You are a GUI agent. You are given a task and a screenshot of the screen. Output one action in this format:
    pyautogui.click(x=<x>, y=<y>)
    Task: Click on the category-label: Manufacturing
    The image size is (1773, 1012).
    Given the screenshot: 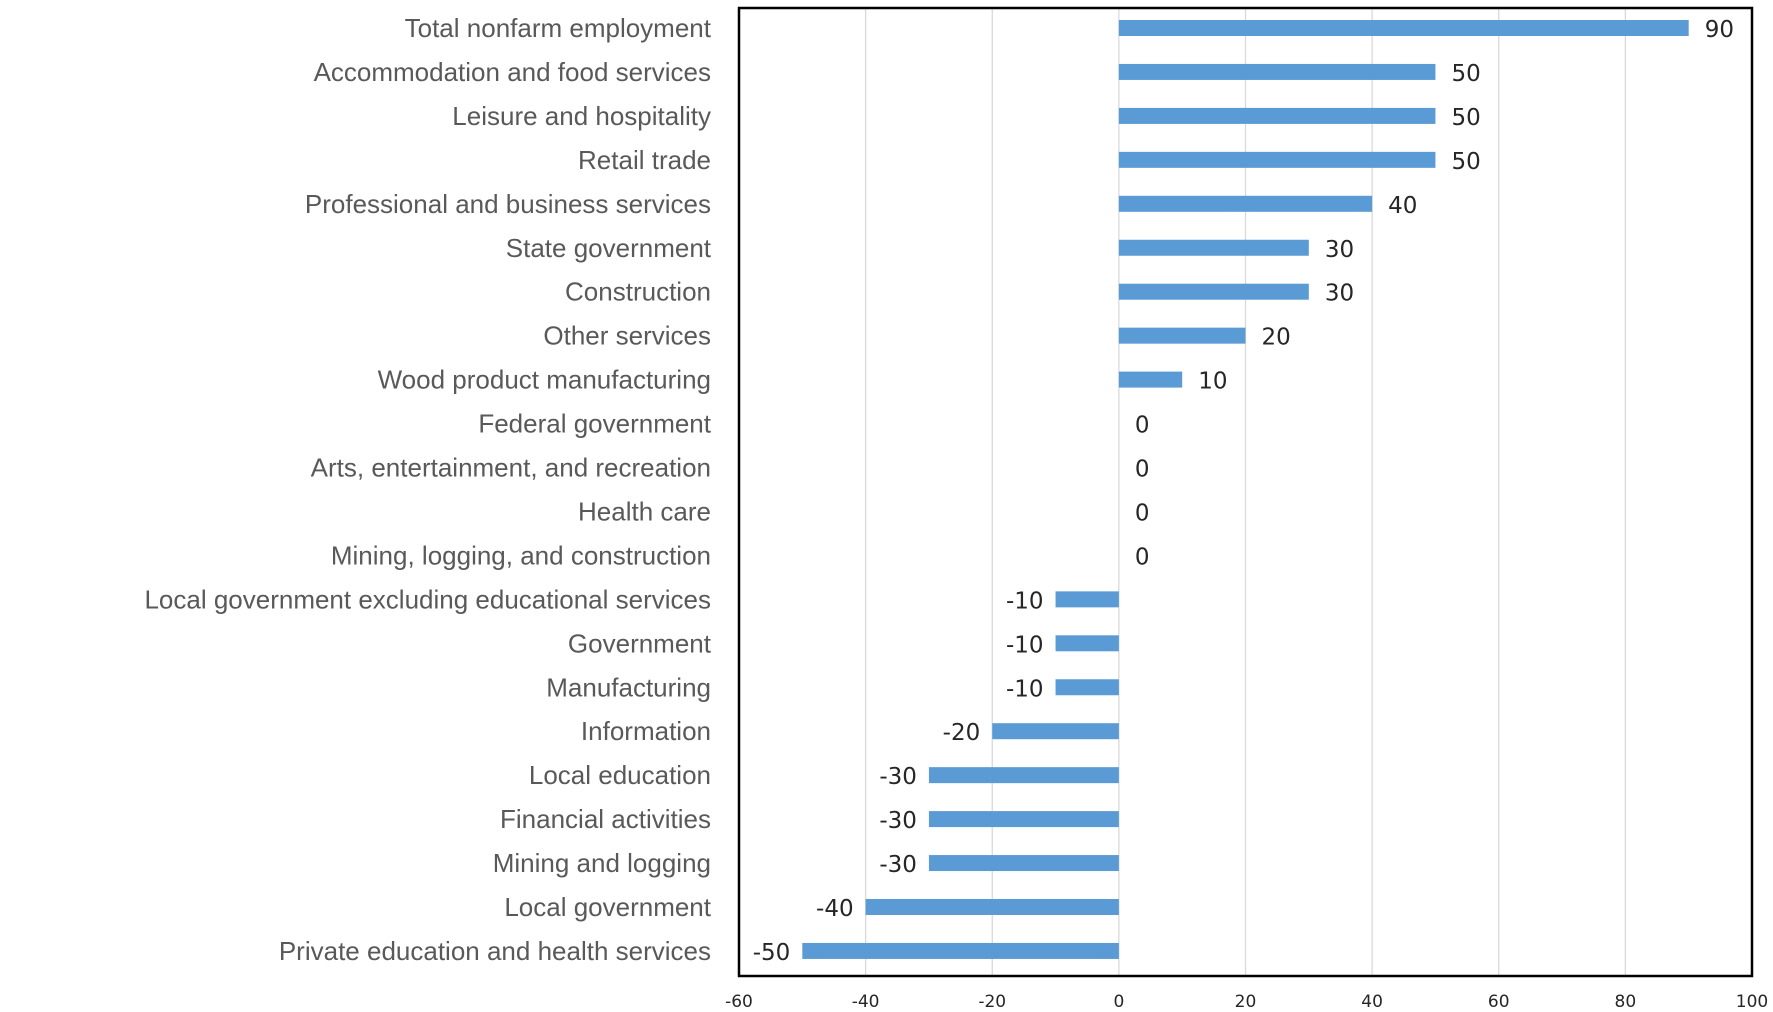 What is the action you would take?
    pyautogui.click(x=628, y=687)
    